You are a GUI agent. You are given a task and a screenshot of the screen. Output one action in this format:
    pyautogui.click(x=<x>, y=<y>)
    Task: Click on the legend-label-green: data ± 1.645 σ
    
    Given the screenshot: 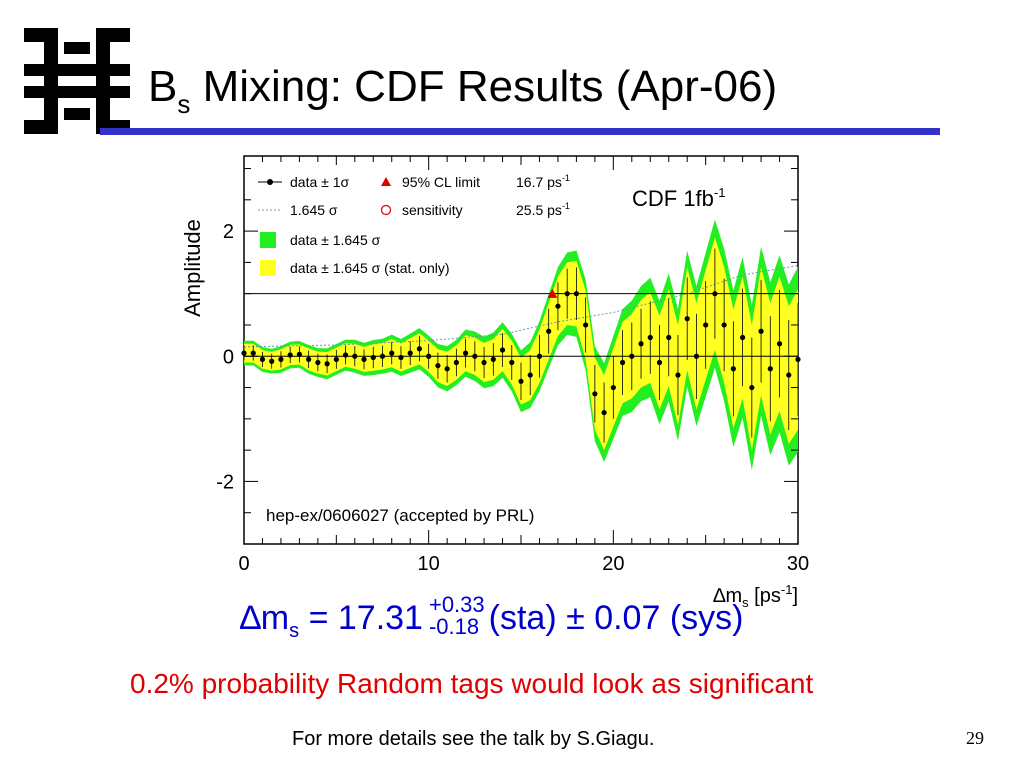 What is the action you would take?
    pyautogui.click(x=335, y=240)
    